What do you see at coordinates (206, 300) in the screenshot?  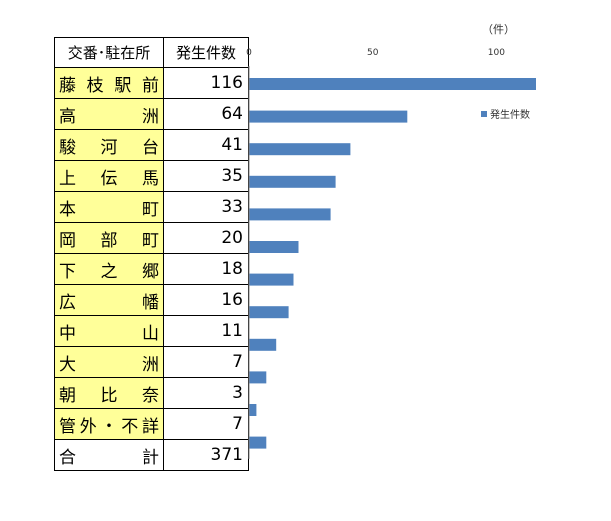 I see `incident-count: 16` at bounding box center [206, 300].